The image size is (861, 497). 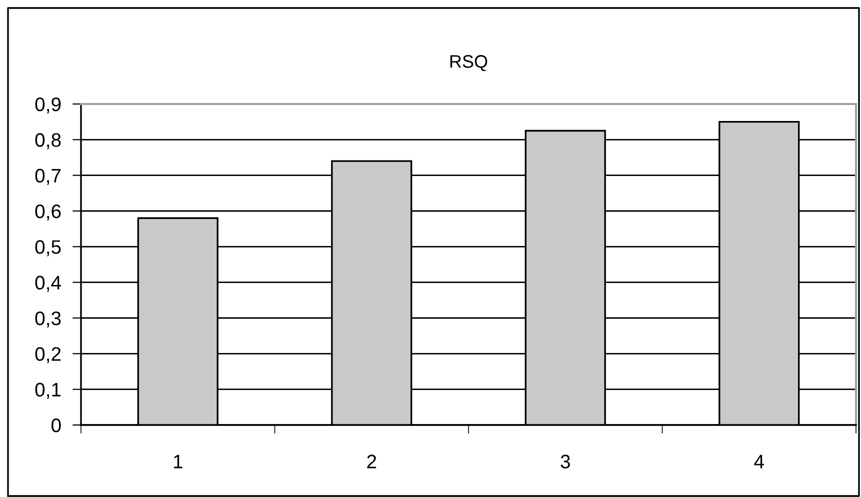 What do you see at coordinates (48, 212) in the screenshot?
I see `y-tick-label: 0,6` at bounding box center [48, 212].